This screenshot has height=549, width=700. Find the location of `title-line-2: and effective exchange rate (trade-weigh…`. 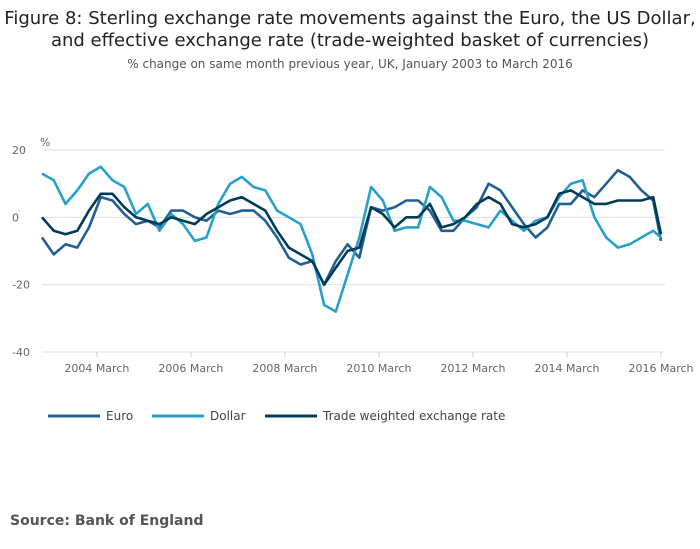

title-line-2: and effective exchange rate (trade-weigh… is located at coordinates (350, 40).